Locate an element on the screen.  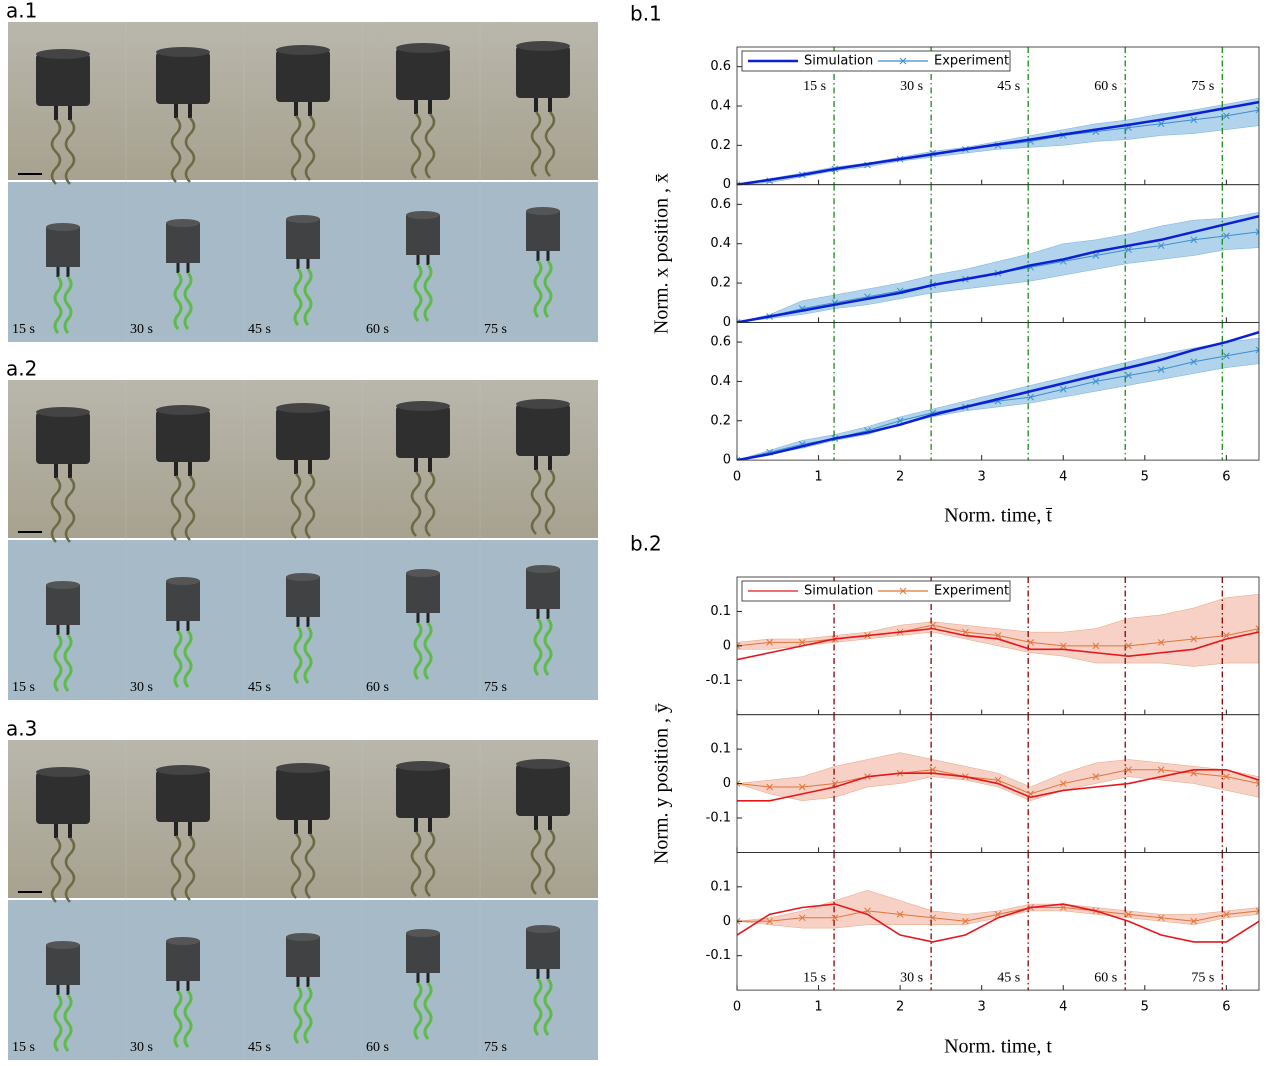
panel-label: b.1 is located at coordinates (646, 14).